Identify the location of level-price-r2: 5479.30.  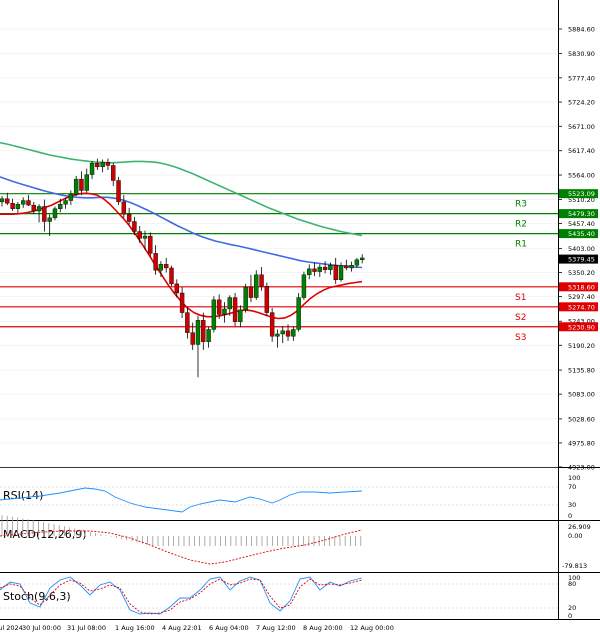
(581, 214).